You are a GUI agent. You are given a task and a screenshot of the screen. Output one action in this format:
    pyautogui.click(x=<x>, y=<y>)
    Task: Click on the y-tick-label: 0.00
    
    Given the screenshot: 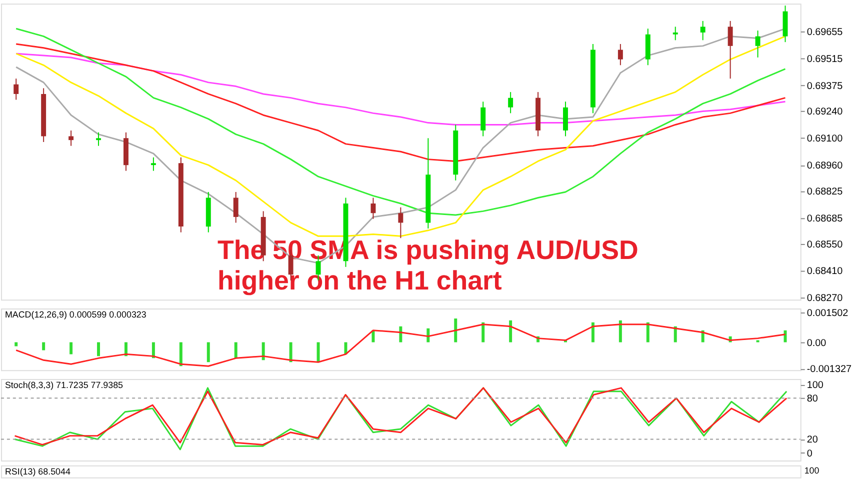 What is the action you would take?
    pyautogui.click(x=816, y=343)
    